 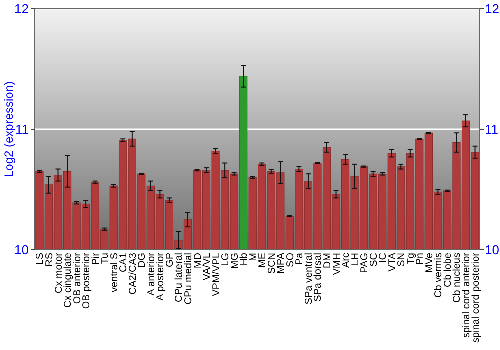 I want to click on x-tick-label: spinal cord posterior, so click(x=476, y=298).